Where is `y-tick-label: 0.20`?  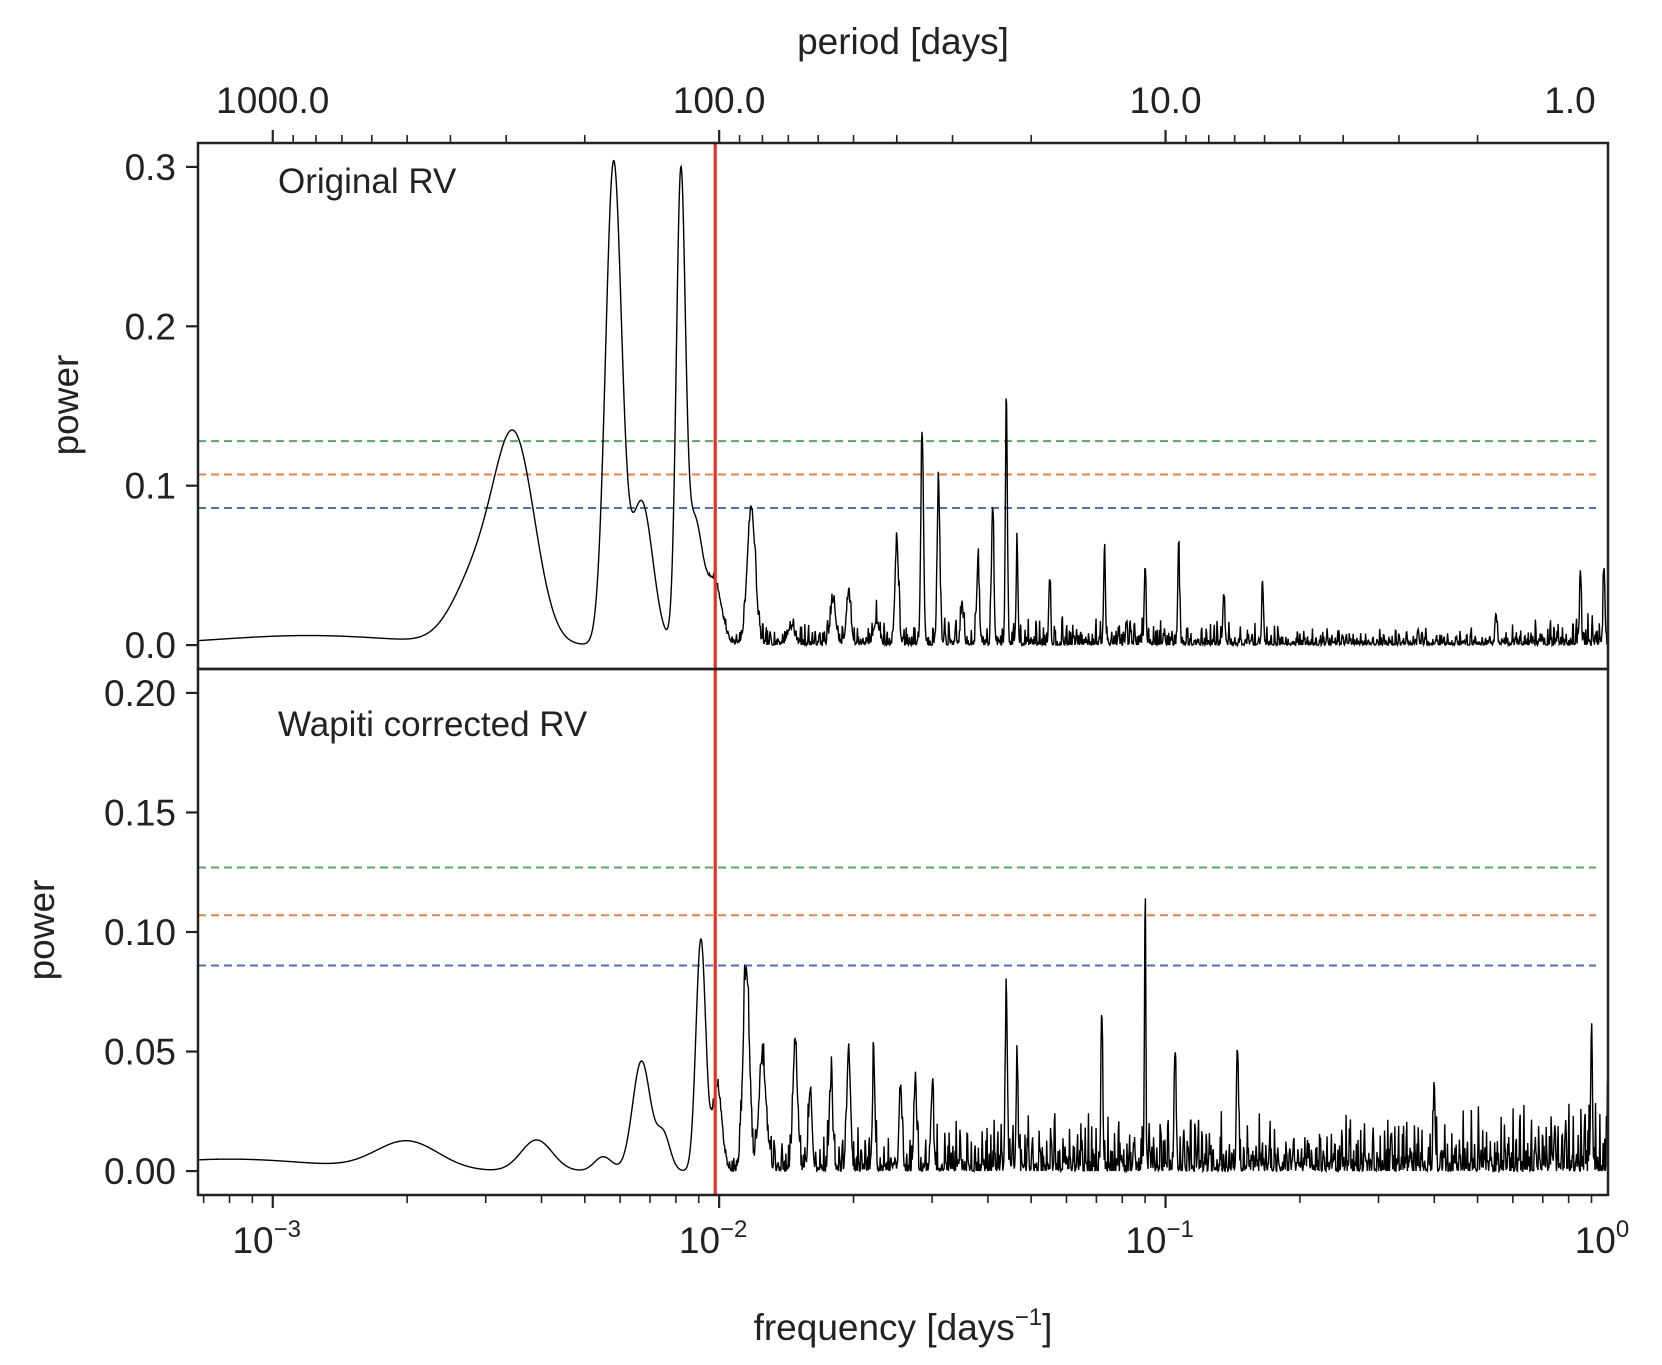 y-tick-label: 0.20 is located at coordinates (140, 693).